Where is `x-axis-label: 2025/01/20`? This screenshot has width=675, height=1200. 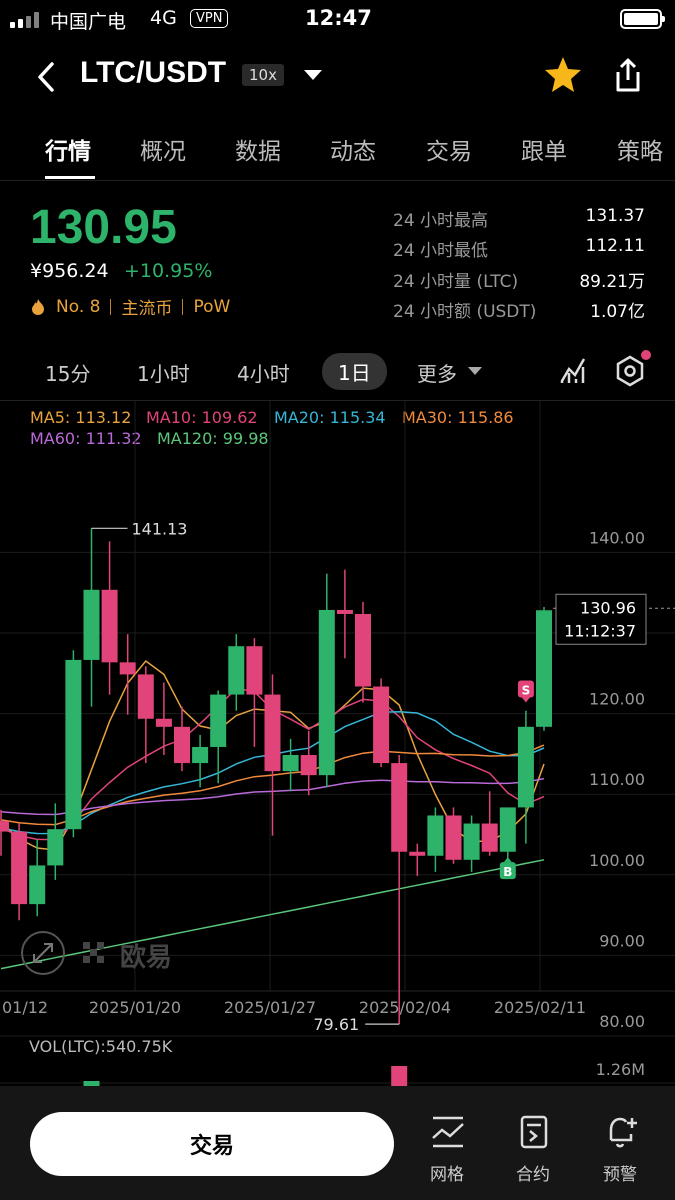 x-axis-label: 2025/01/20 is located at coordinates (135, 1007).